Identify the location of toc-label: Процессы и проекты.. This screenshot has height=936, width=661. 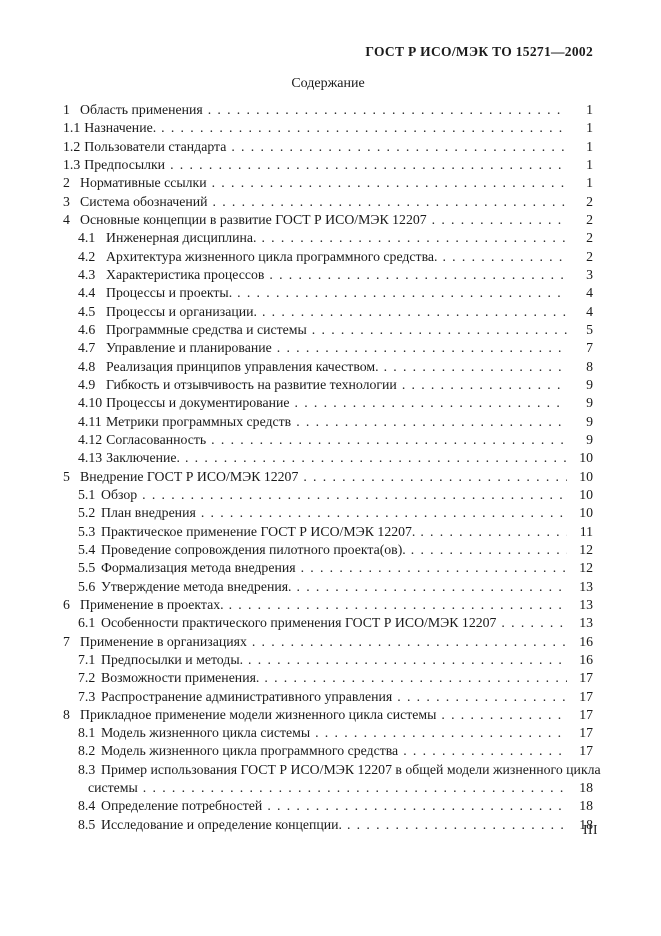
(169, 293).